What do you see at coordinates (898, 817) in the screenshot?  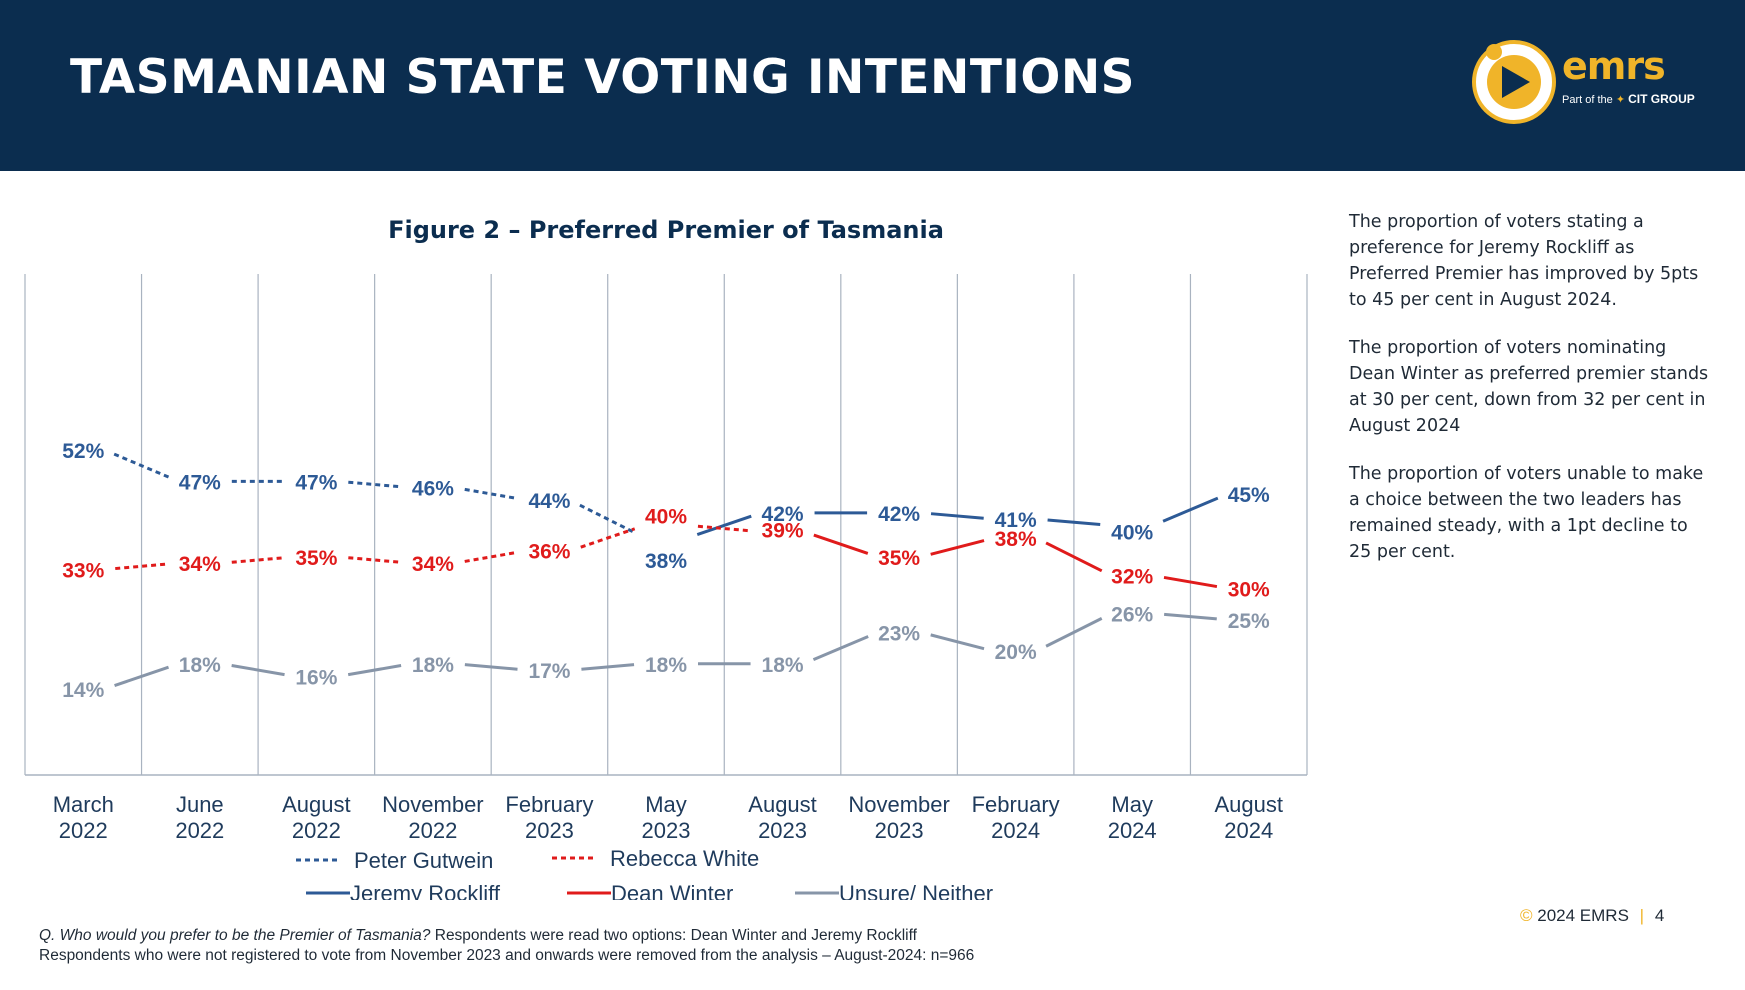 I see `x-tick-label: November 2023` at bounding box center [898, 817].